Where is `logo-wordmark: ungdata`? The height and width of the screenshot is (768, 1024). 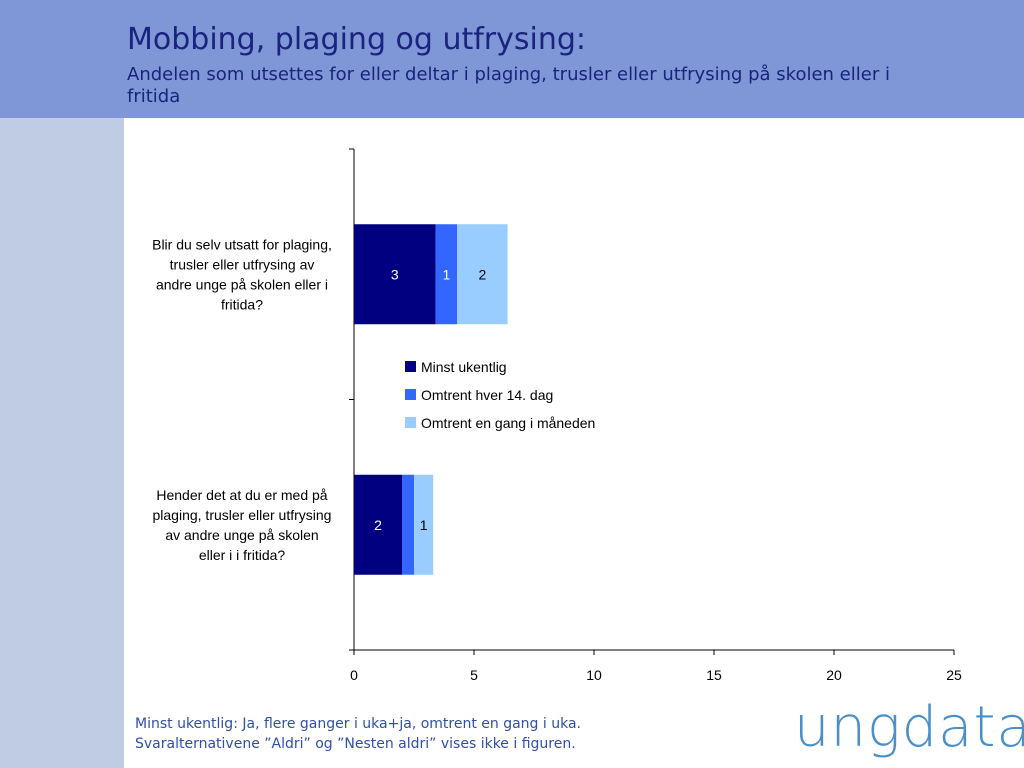
logo-wordmark: ungdata is located at coordinates (909, 727).